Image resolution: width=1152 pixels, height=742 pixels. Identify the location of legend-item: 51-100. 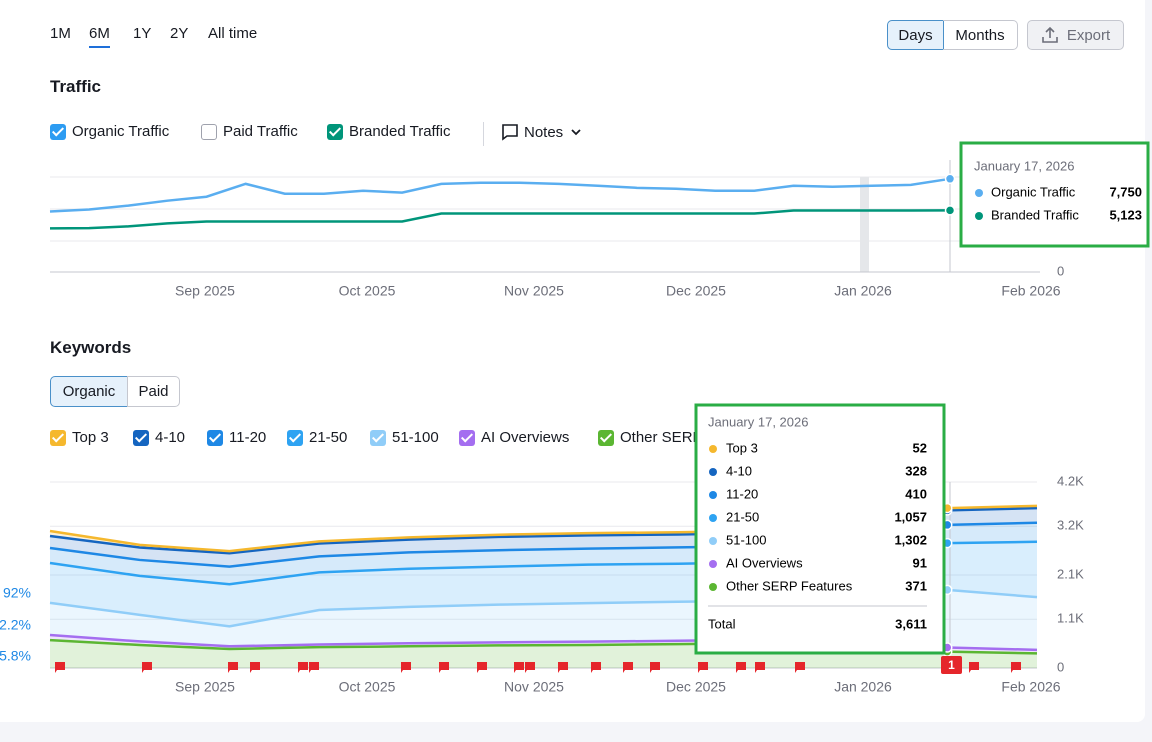
(404, 438).